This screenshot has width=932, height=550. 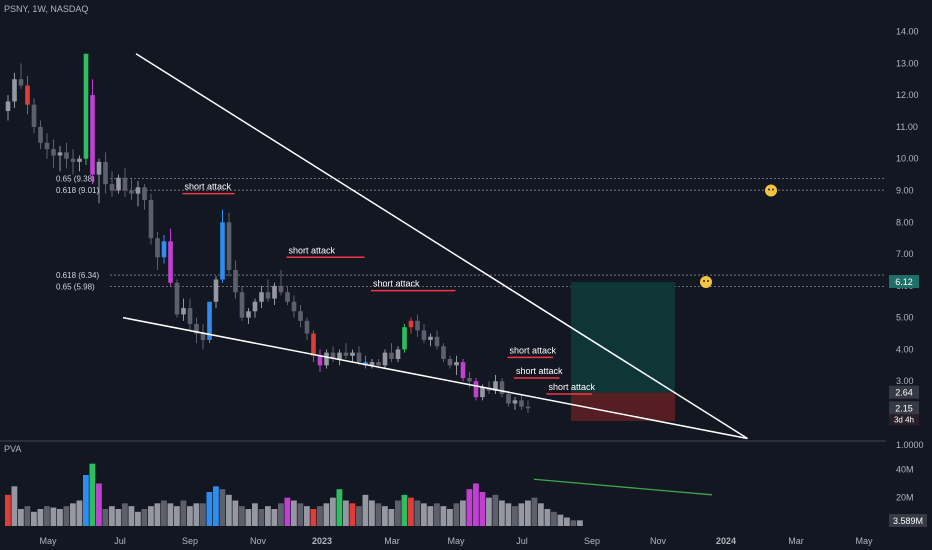 I want to click on price-tick-label: 14.00, so click(x=907, y=32).